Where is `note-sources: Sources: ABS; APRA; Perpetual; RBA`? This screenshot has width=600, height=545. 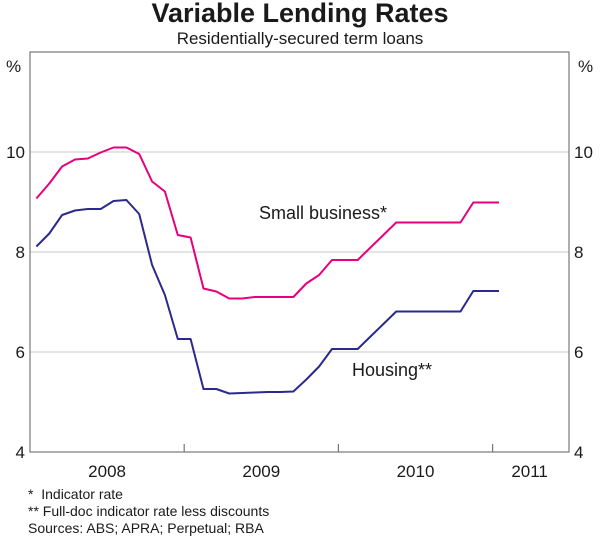
note-sources: Sources: ABS; APRA; Perpetual; RBA is located at coordinates (146, 528).